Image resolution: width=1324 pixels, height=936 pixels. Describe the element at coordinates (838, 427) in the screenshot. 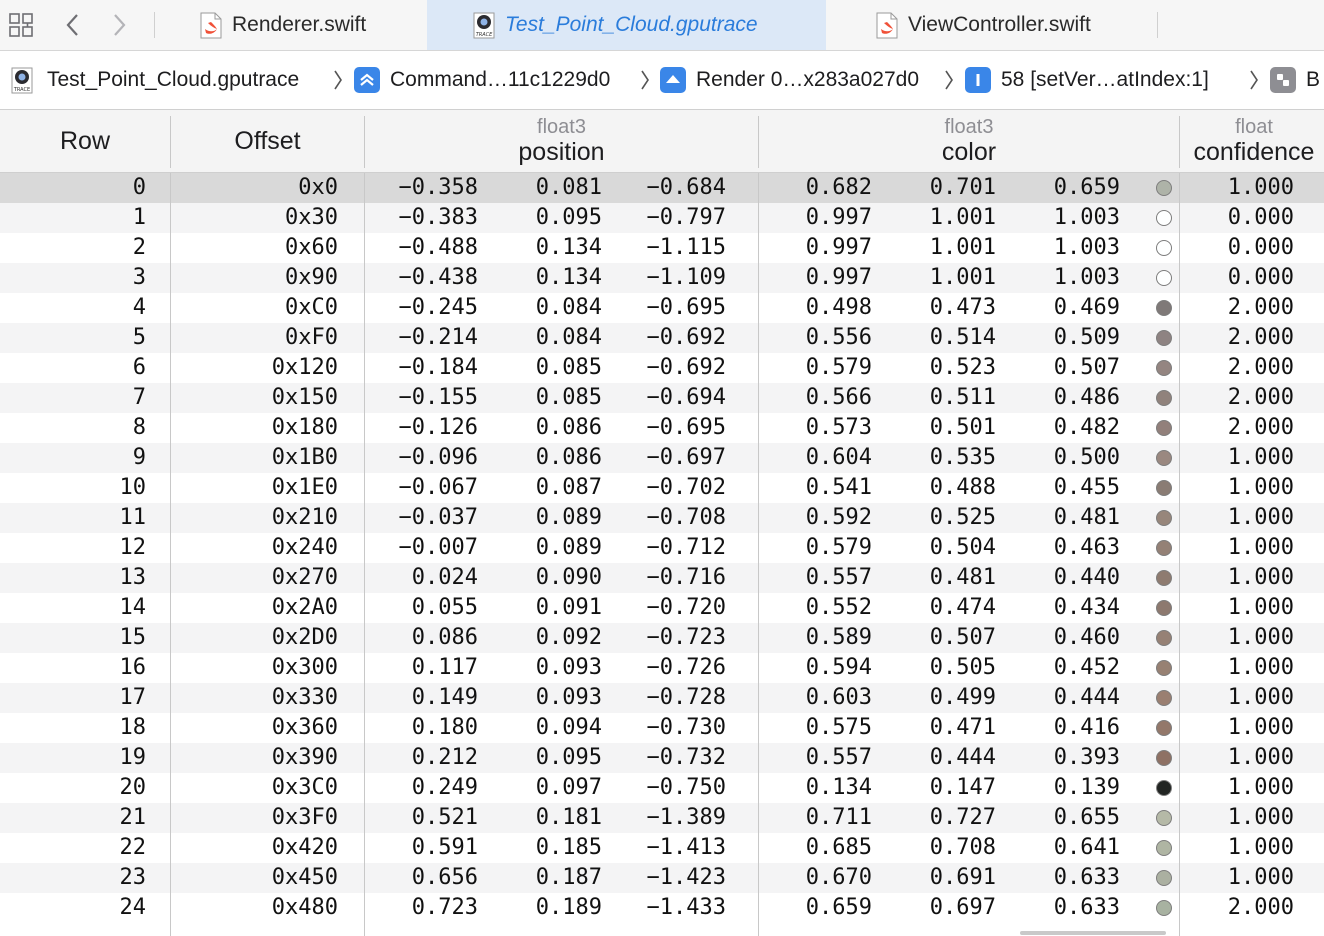

I see `cell-cr: 0.573` at that location.